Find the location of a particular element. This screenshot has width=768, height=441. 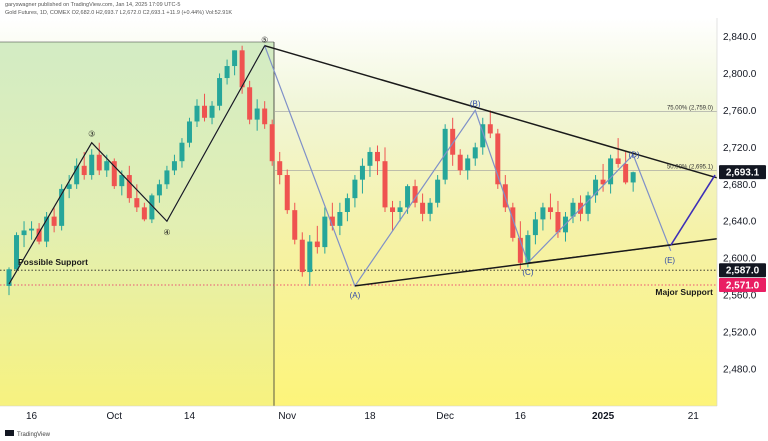

price-tick-label: 2,680.0 is located at coordinates (740, 185).